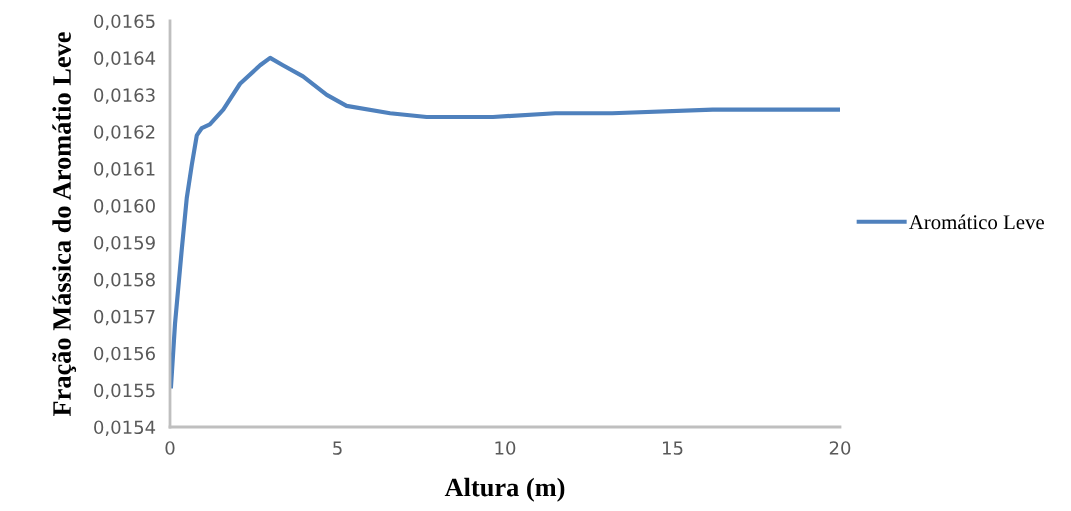 Image resolution: width=1071 pixels, height=511 pixels. I want to click on y-tick-label: 0,0159, so click(124, 243).